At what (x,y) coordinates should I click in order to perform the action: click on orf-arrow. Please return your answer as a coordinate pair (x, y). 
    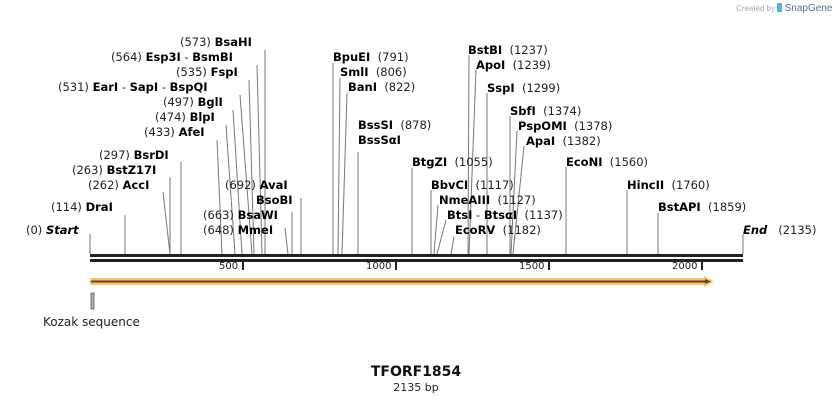
    Looking at the image, I should click on (402, 281).